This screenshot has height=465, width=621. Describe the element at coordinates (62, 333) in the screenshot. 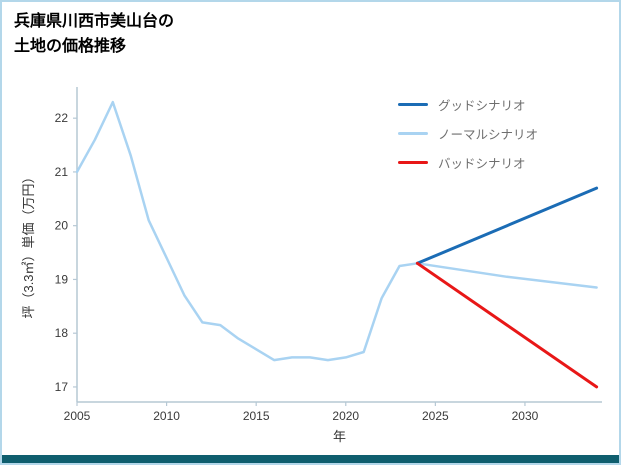

I see `y-tick-label: 18` at that location.